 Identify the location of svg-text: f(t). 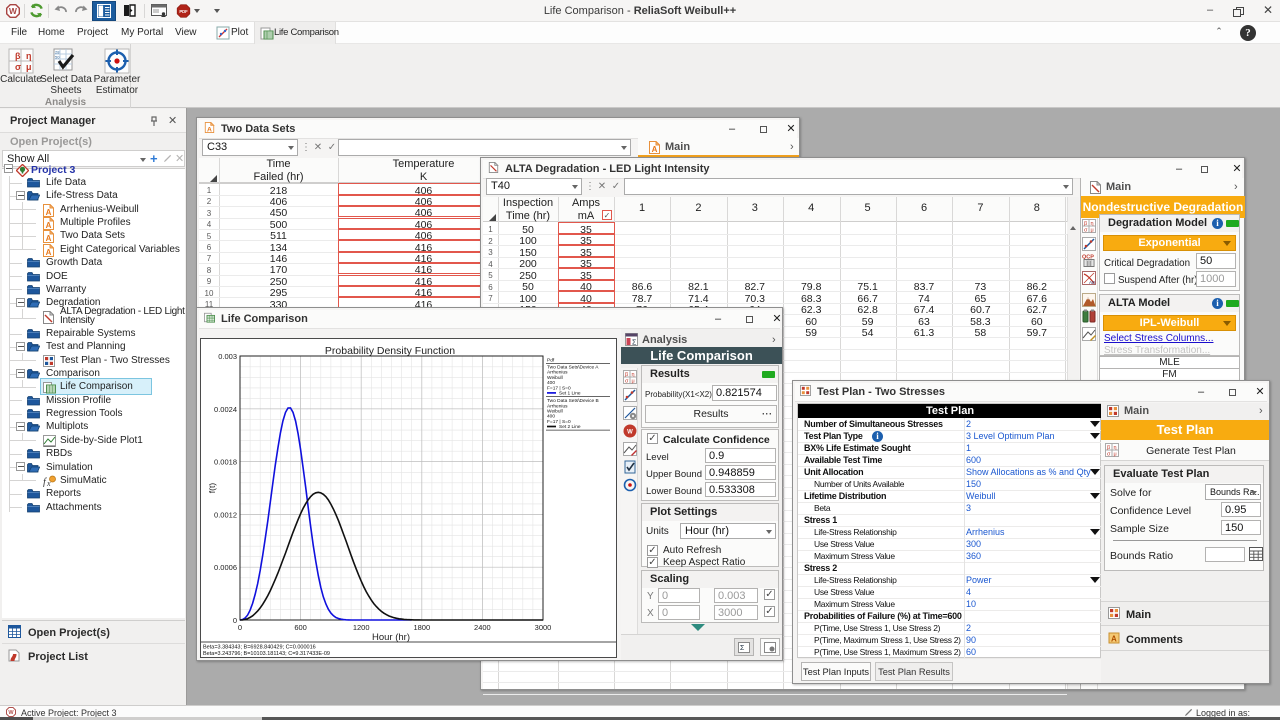
(212, 488).